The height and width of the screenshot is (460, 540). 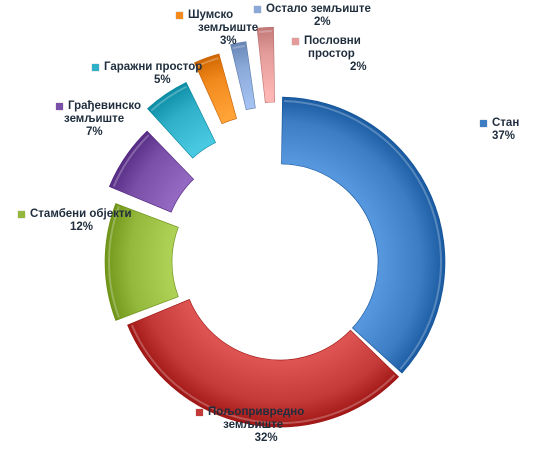 I want to click on label-stan: Стан 37%, so click(x=499, y=130).